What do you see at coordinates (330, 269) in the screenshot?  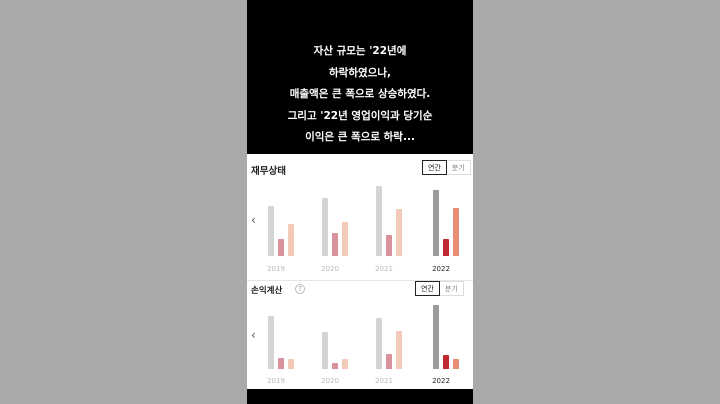 I see `financial-year-label: 2020` at bounding box center [330, 269].